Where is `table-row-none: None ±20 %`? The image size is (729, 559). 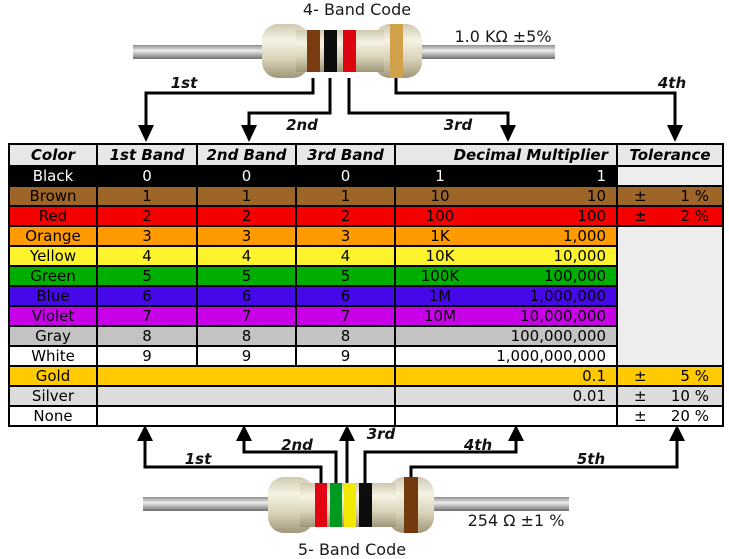 table-row-none: None ±20 % is located at coordinates (366, 416).